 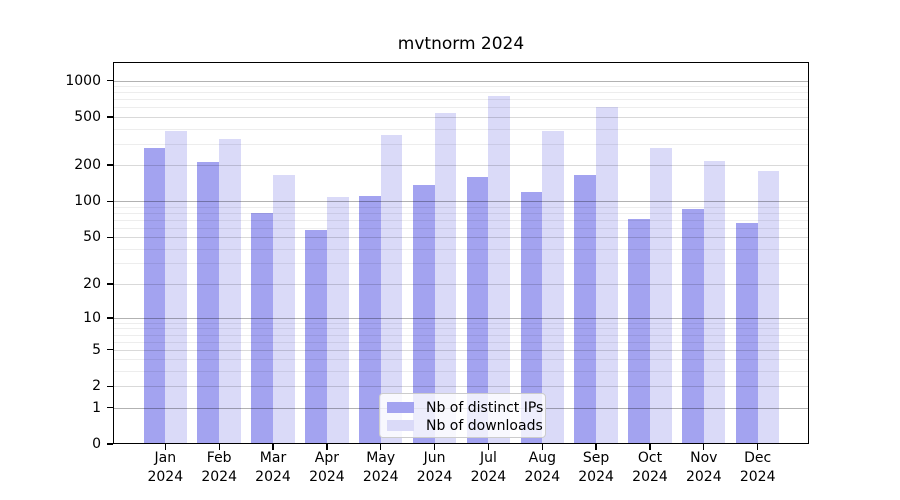 What do you see at coordinates (461, 44) in the screenshot?
I see `chart-title: mvtnorm 2024` at bounding box center [461, 44].